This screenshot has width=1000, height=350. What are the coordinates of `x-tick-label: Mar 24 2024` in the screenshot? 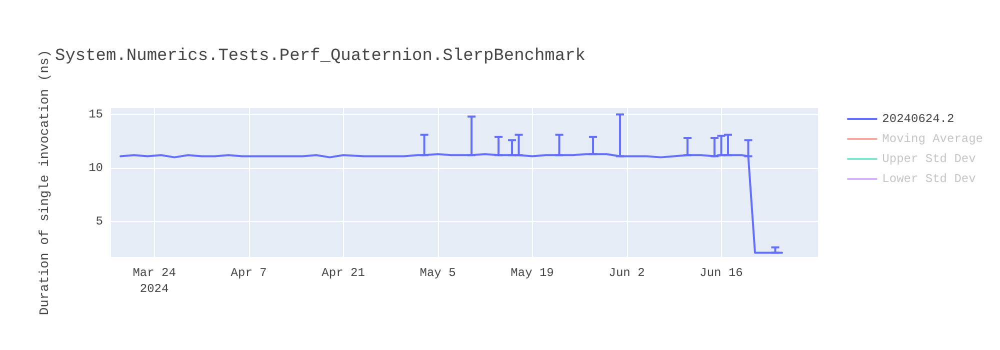 It's located at (154, 281).